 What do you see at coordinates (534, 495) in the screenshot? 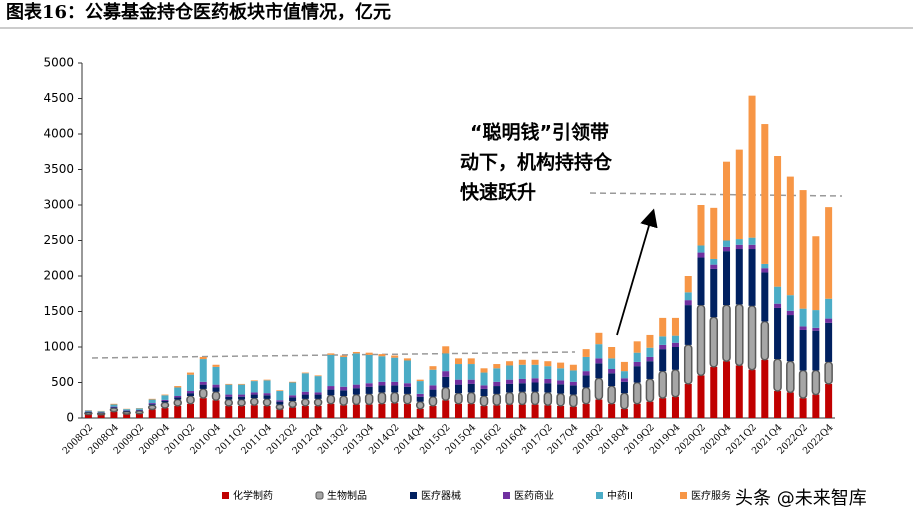
I see `legend-label: 医药商业` at bounding box center [534, 495].